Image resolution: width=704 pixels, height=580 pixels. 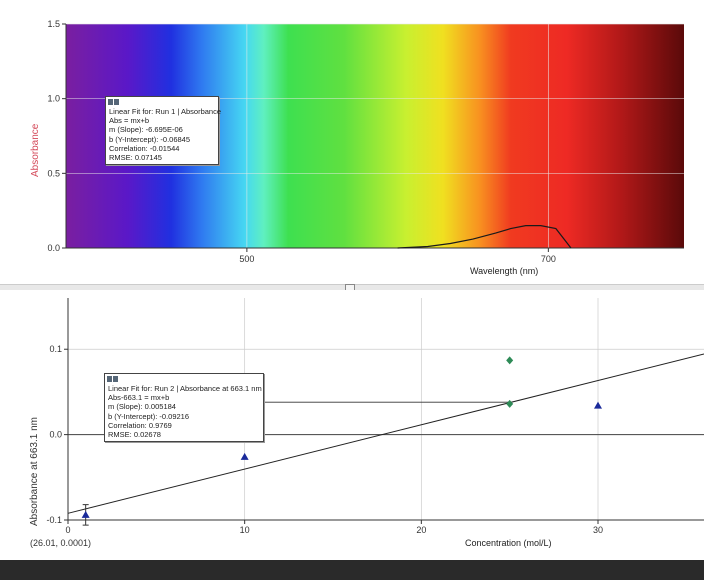 What do you see at coordinates (484, 237) in the screenshot?
I see `spectrum-absorbance-line` at bounding box center [484, 237].